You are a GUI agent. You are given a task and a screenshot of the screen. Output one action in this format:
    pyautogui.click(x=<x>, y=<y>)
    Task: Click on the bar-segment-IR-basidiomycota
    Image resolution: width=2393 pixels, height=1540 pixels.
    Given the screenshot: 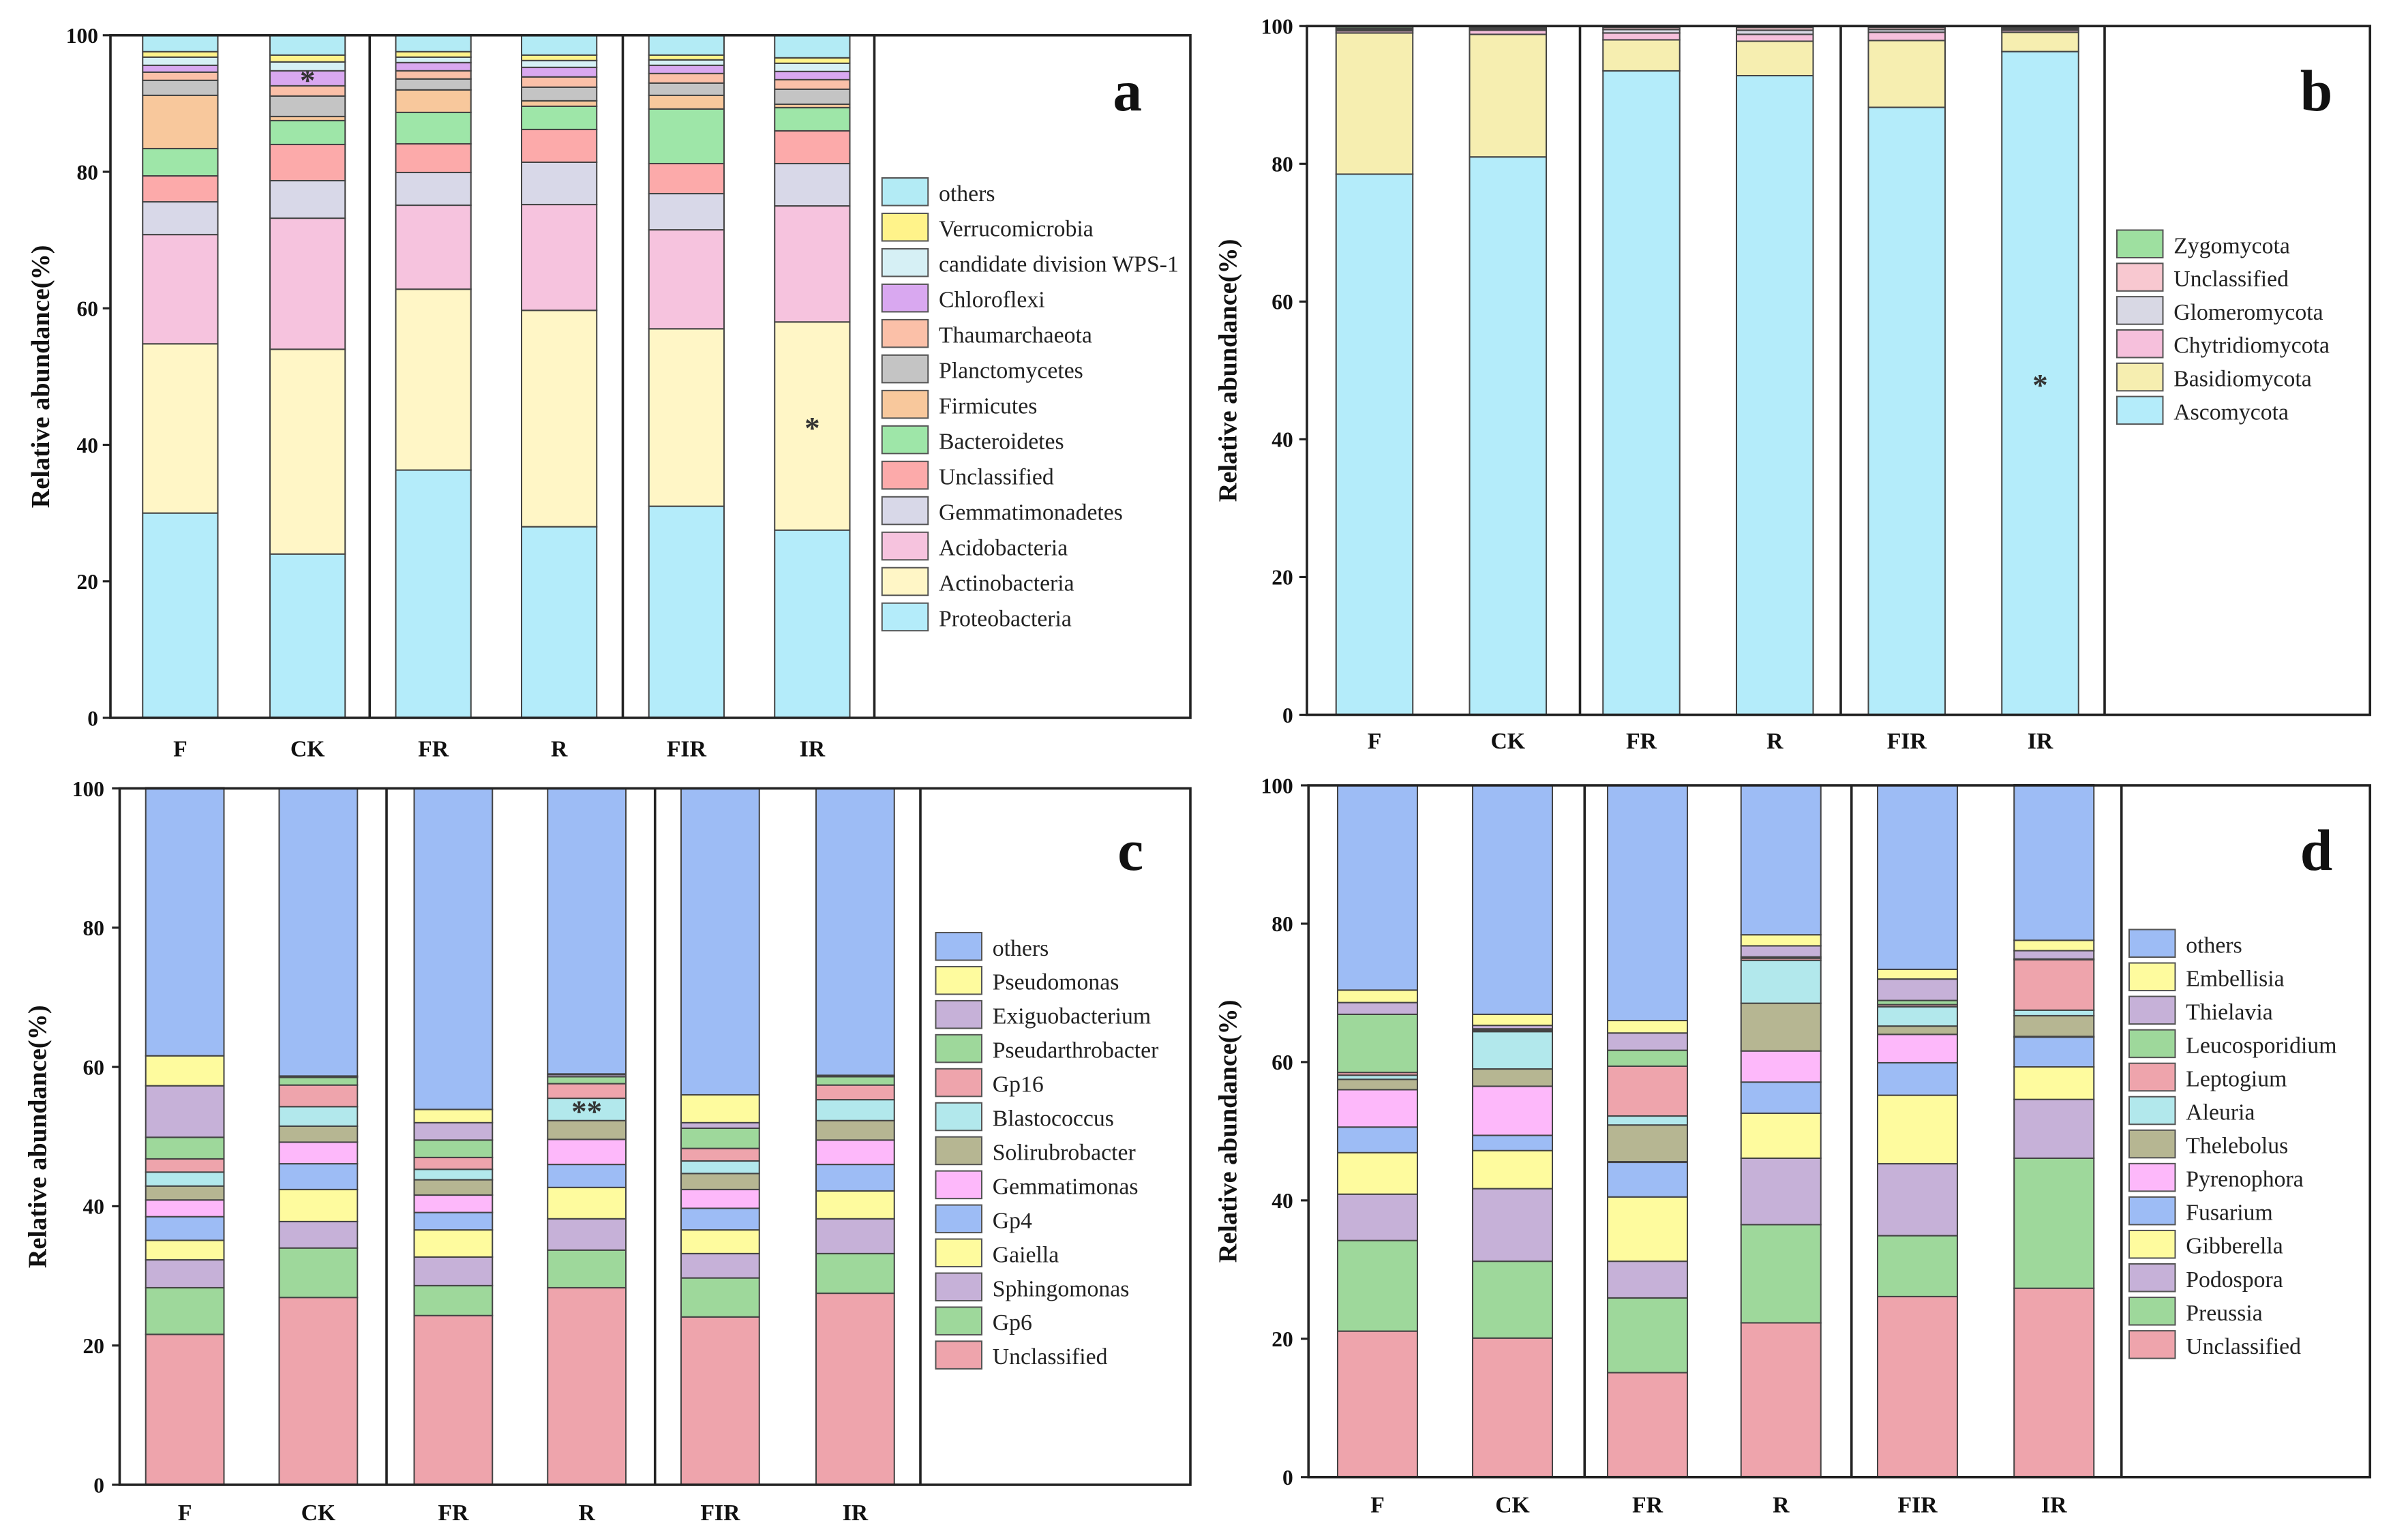 What is the action you would take?
    pyautogui.click(x=2040, y=42)
    